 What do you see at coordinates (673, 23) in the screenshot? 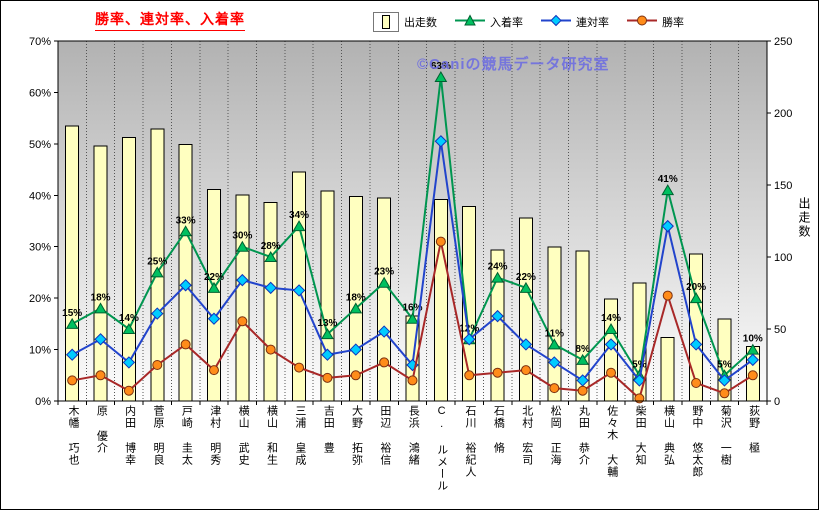
I see `legend-label-win-rate: 勝率` at bounding box center [673, 23].